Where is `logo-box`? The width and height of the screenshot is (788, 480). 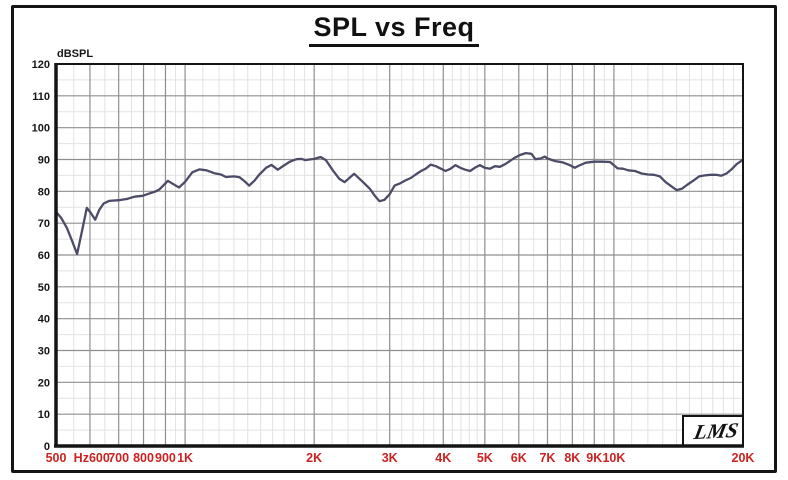 logo-box is located at coordinates (712, 430).